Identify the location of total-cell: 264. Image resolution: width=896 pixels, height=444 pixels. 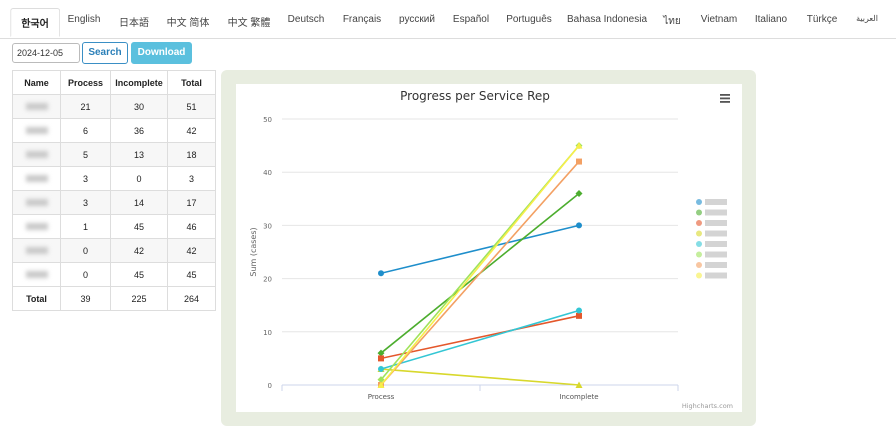
(191, 298).